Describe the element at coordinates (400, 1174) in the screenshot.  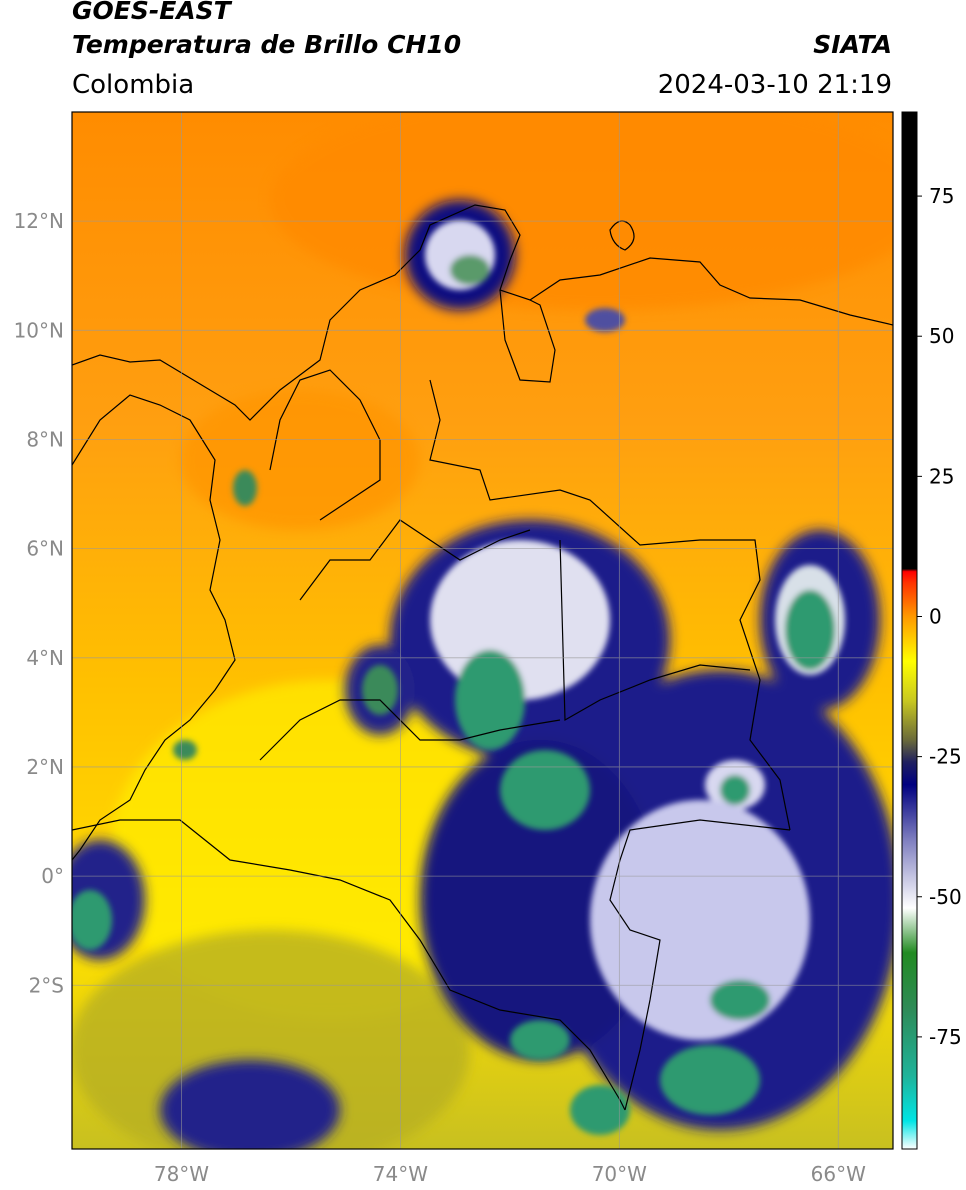
I see `lon-tick-label: 74°W` at that location.